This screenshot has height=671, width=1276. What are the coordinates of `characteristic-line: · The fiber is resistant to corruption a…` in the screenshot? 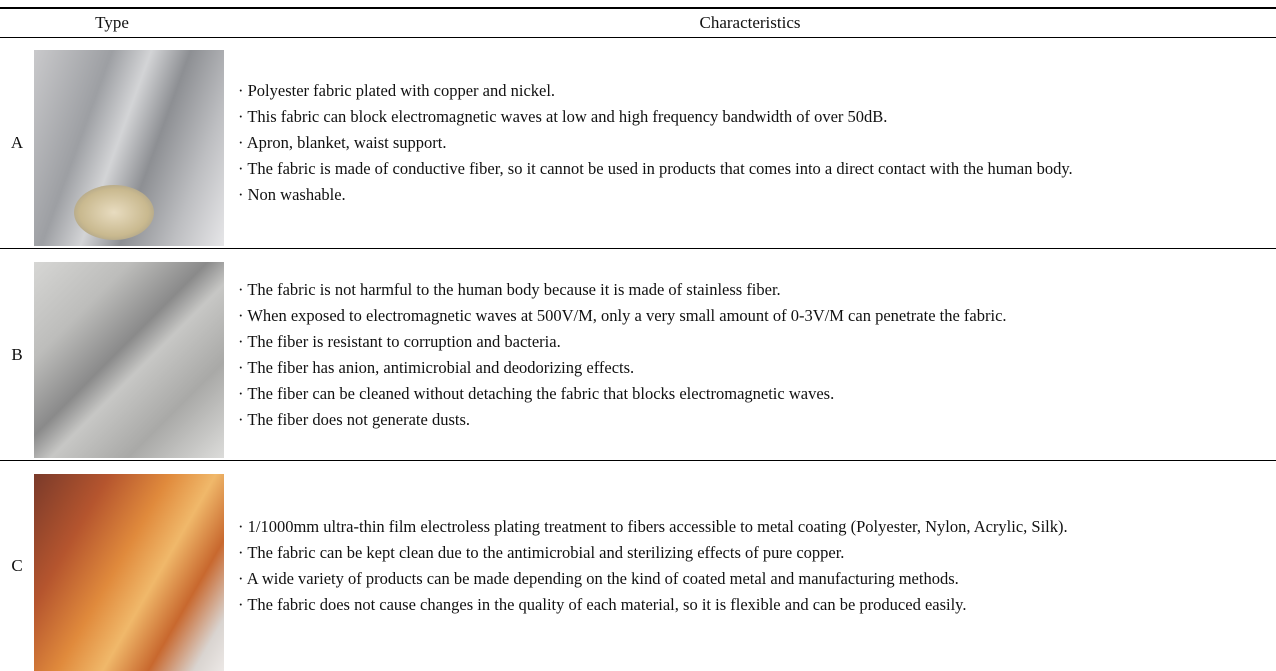 It's located at (399, 341).